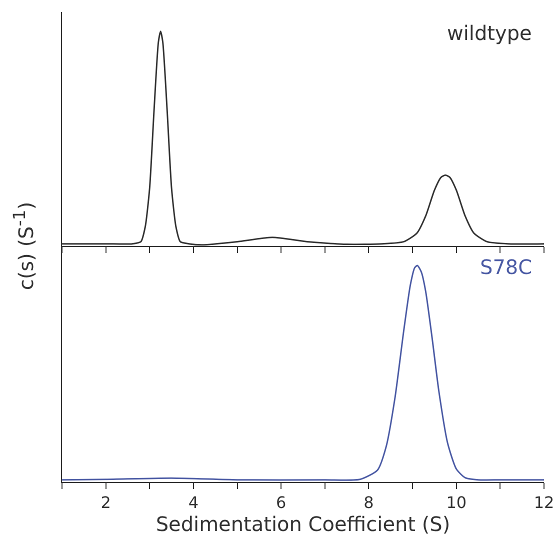  Describe the element at coordinates (544, 502) in the screenshot. I see `x-tick-label: 12` at that location.